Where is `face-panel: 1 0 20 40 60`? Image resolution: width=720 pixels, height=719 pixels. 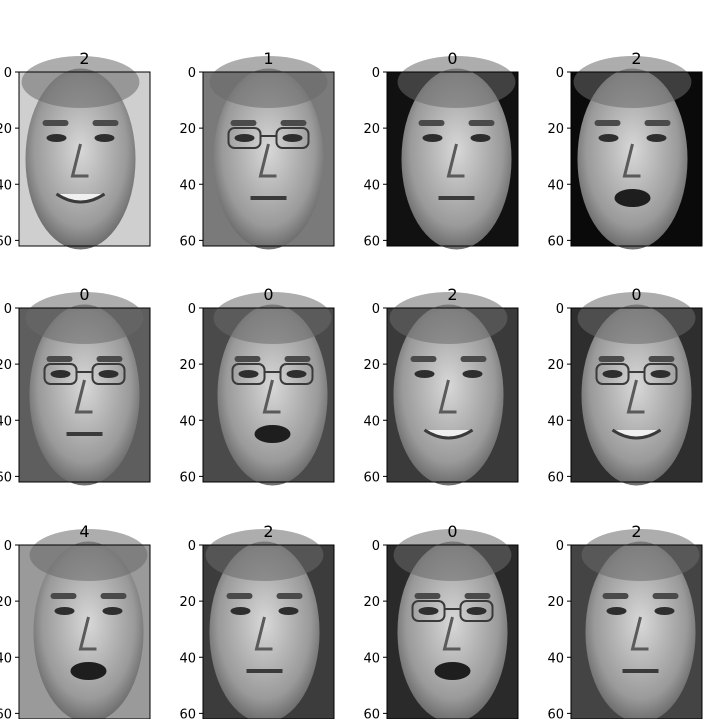 face-panel: 1 0 20 40 60 is located at coordinates (257, 149).